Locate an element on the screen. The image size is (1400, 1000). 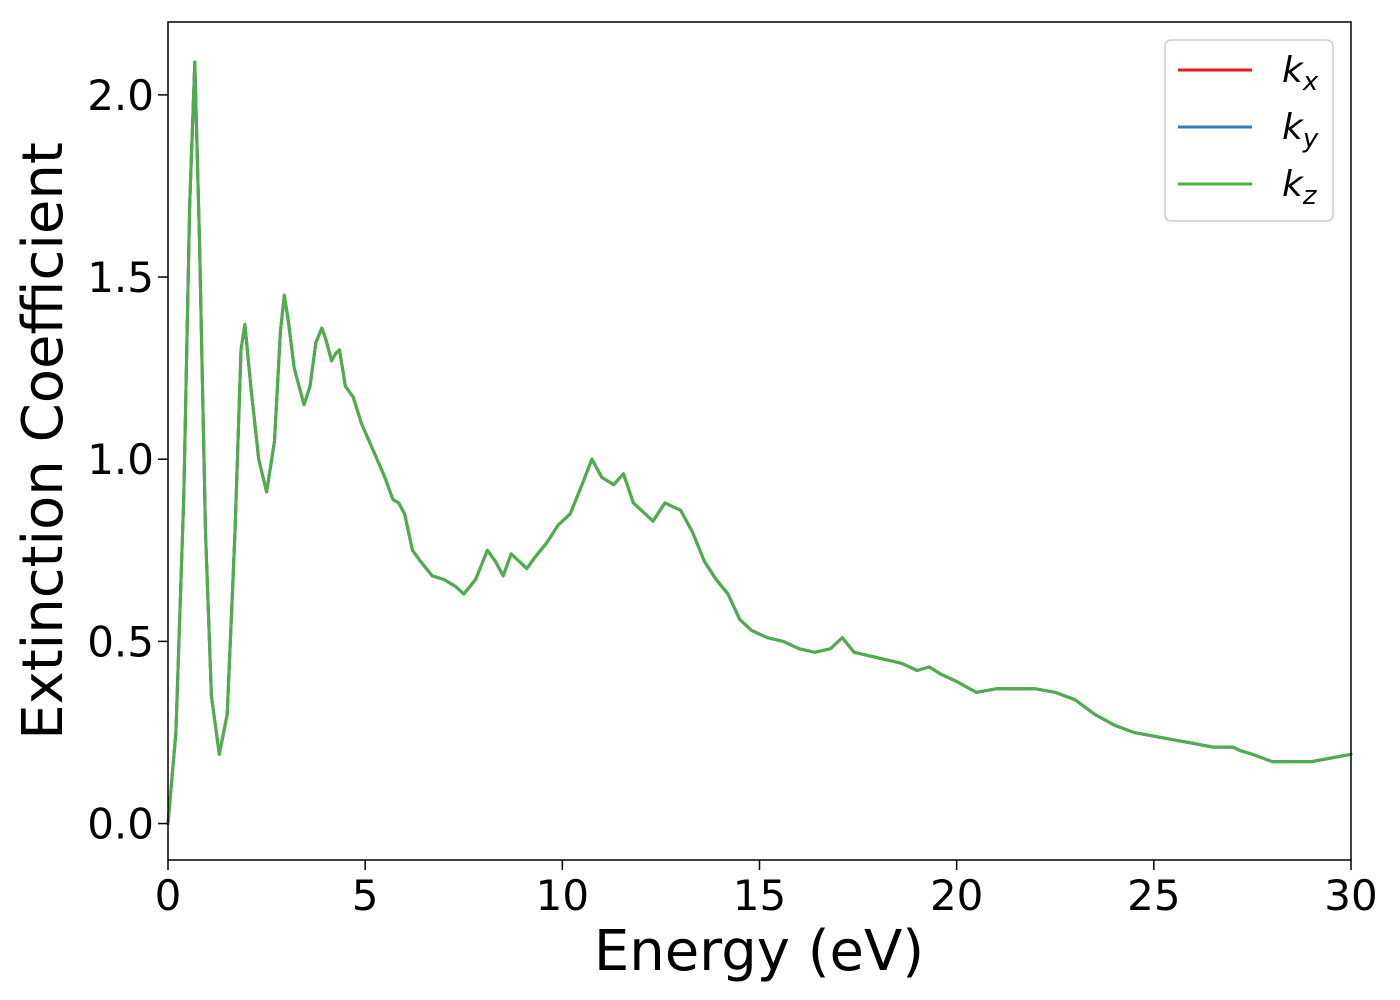
x-tick-label: 10 is located at coordinates (562, 895).